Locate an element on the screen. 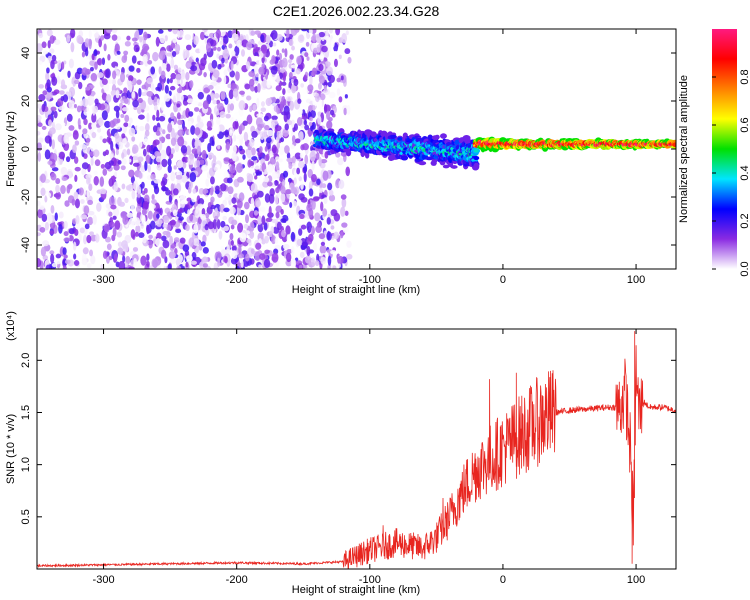 The height and width of the screenshot is (600, 750). spectrogram-y-tick-label: 0 is located at coordinates (26, 149).